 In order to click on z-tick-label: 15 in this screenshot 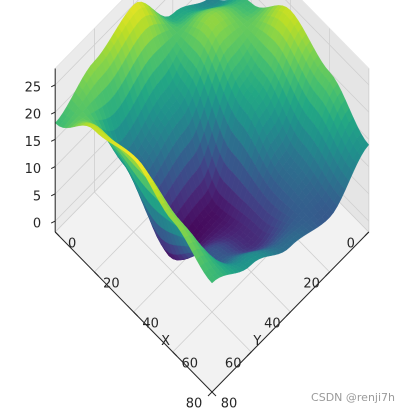, I will do `click(33, 142)`.